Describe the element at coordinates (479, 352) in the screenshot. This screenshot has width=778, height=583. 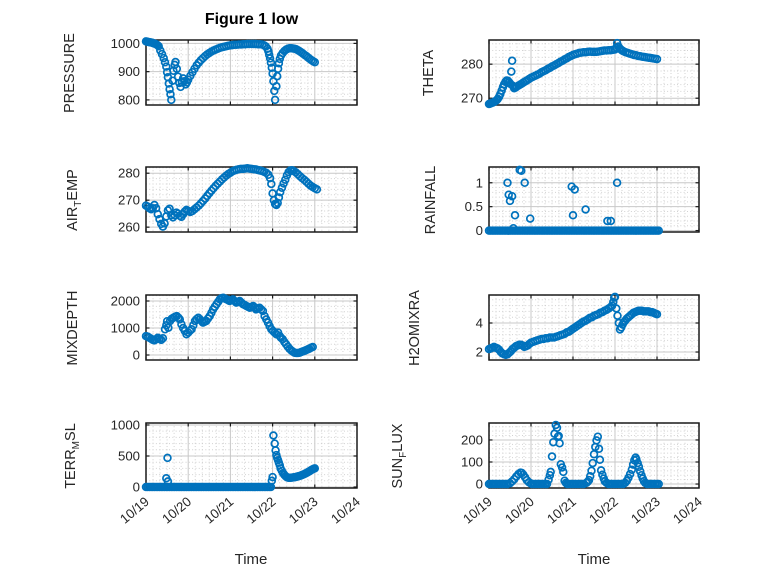
I see `y-tick-label: 2` at that location.